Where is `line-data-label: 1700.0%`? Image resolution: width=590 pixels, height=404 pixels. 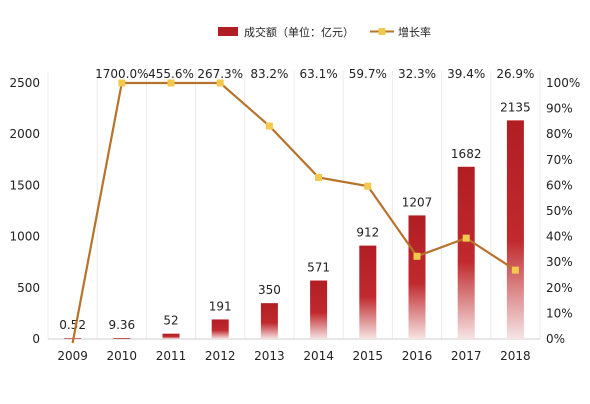
line-data-label: 1700.0% is located at coordinates (121, 74).